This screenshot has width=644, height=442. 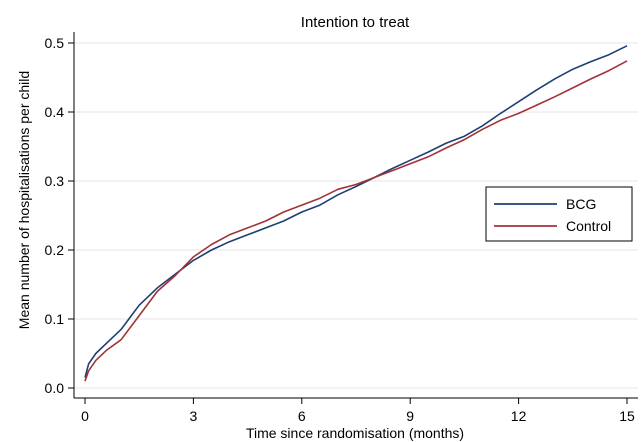 I want to click on y-tick-label: 0.4, so click(x=55, y=112).